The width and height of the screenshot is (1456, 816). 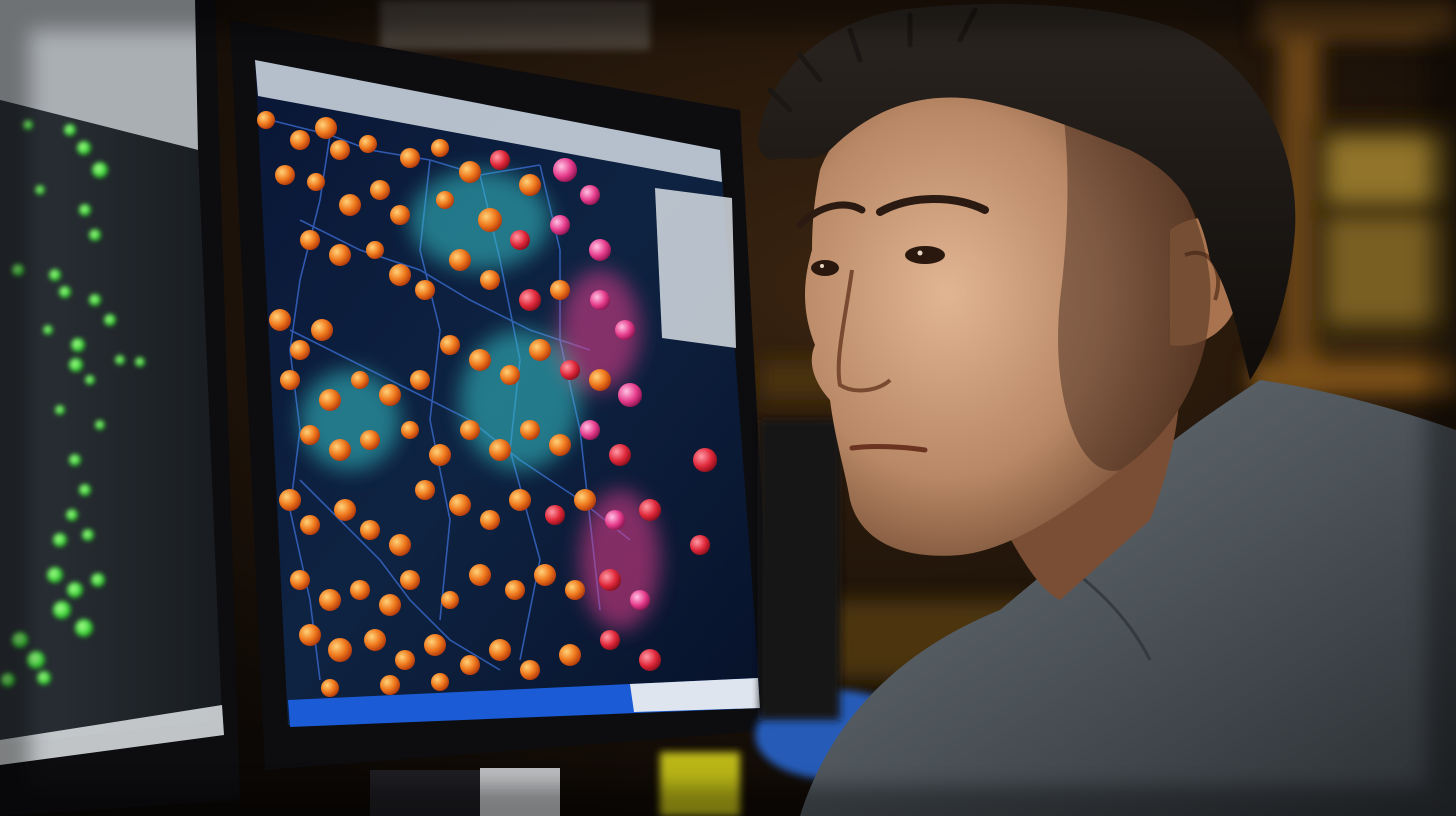 What do you see at coordinates (831, 215) in the screenshot?
I see `left-eyebrow` at bounding box center [831, 215].